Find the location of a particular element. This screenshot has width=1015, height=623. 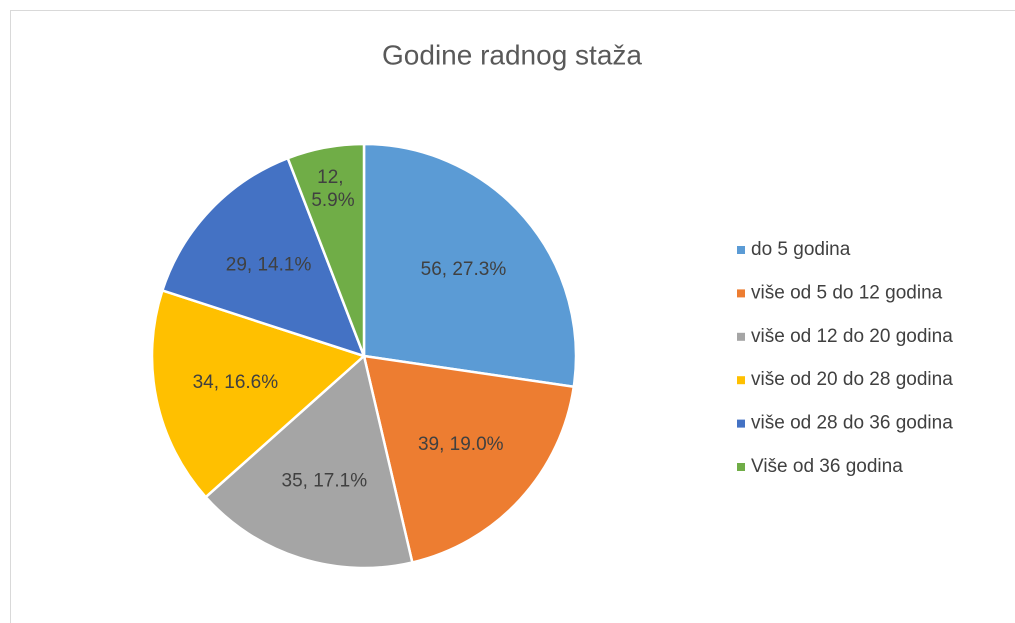

legend-label: više od 5 do 12 godina is located at coordinates (847, 292).